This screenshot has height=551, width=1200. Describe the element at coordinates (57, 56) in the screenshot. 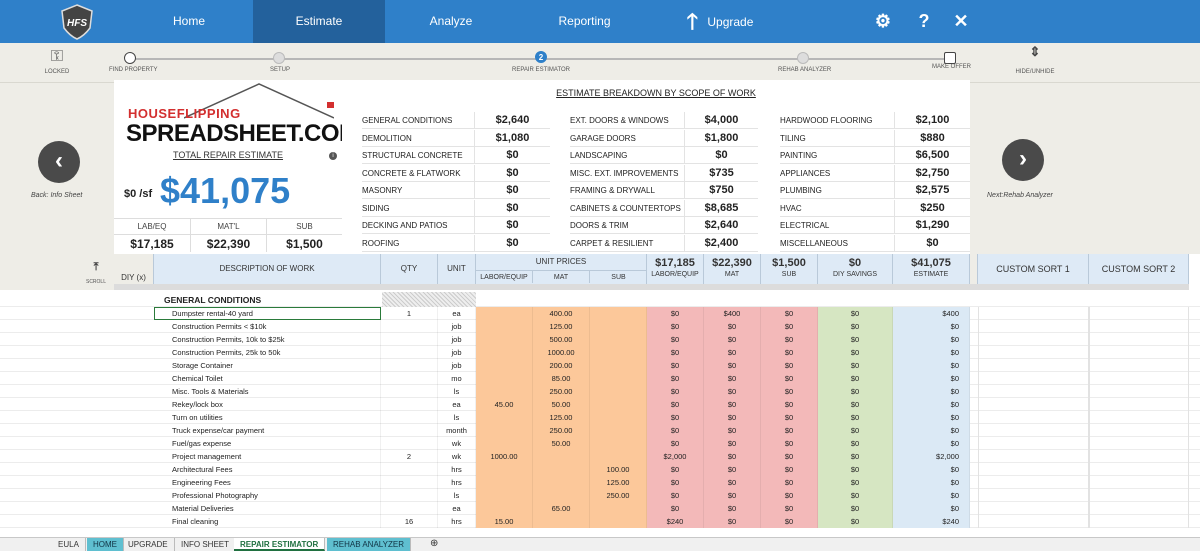

I see `key-icon: ⚿` at that location.